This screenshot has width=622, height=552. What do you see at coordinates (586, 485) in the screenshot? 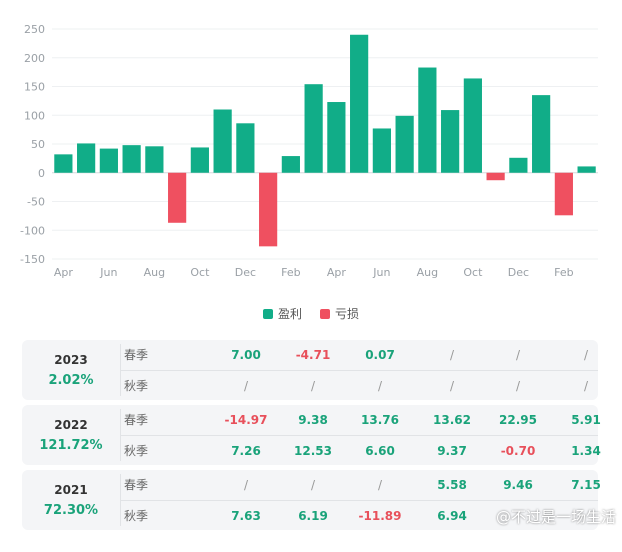
I see `value-cell: 7.15` at bounding box center [586, 485].